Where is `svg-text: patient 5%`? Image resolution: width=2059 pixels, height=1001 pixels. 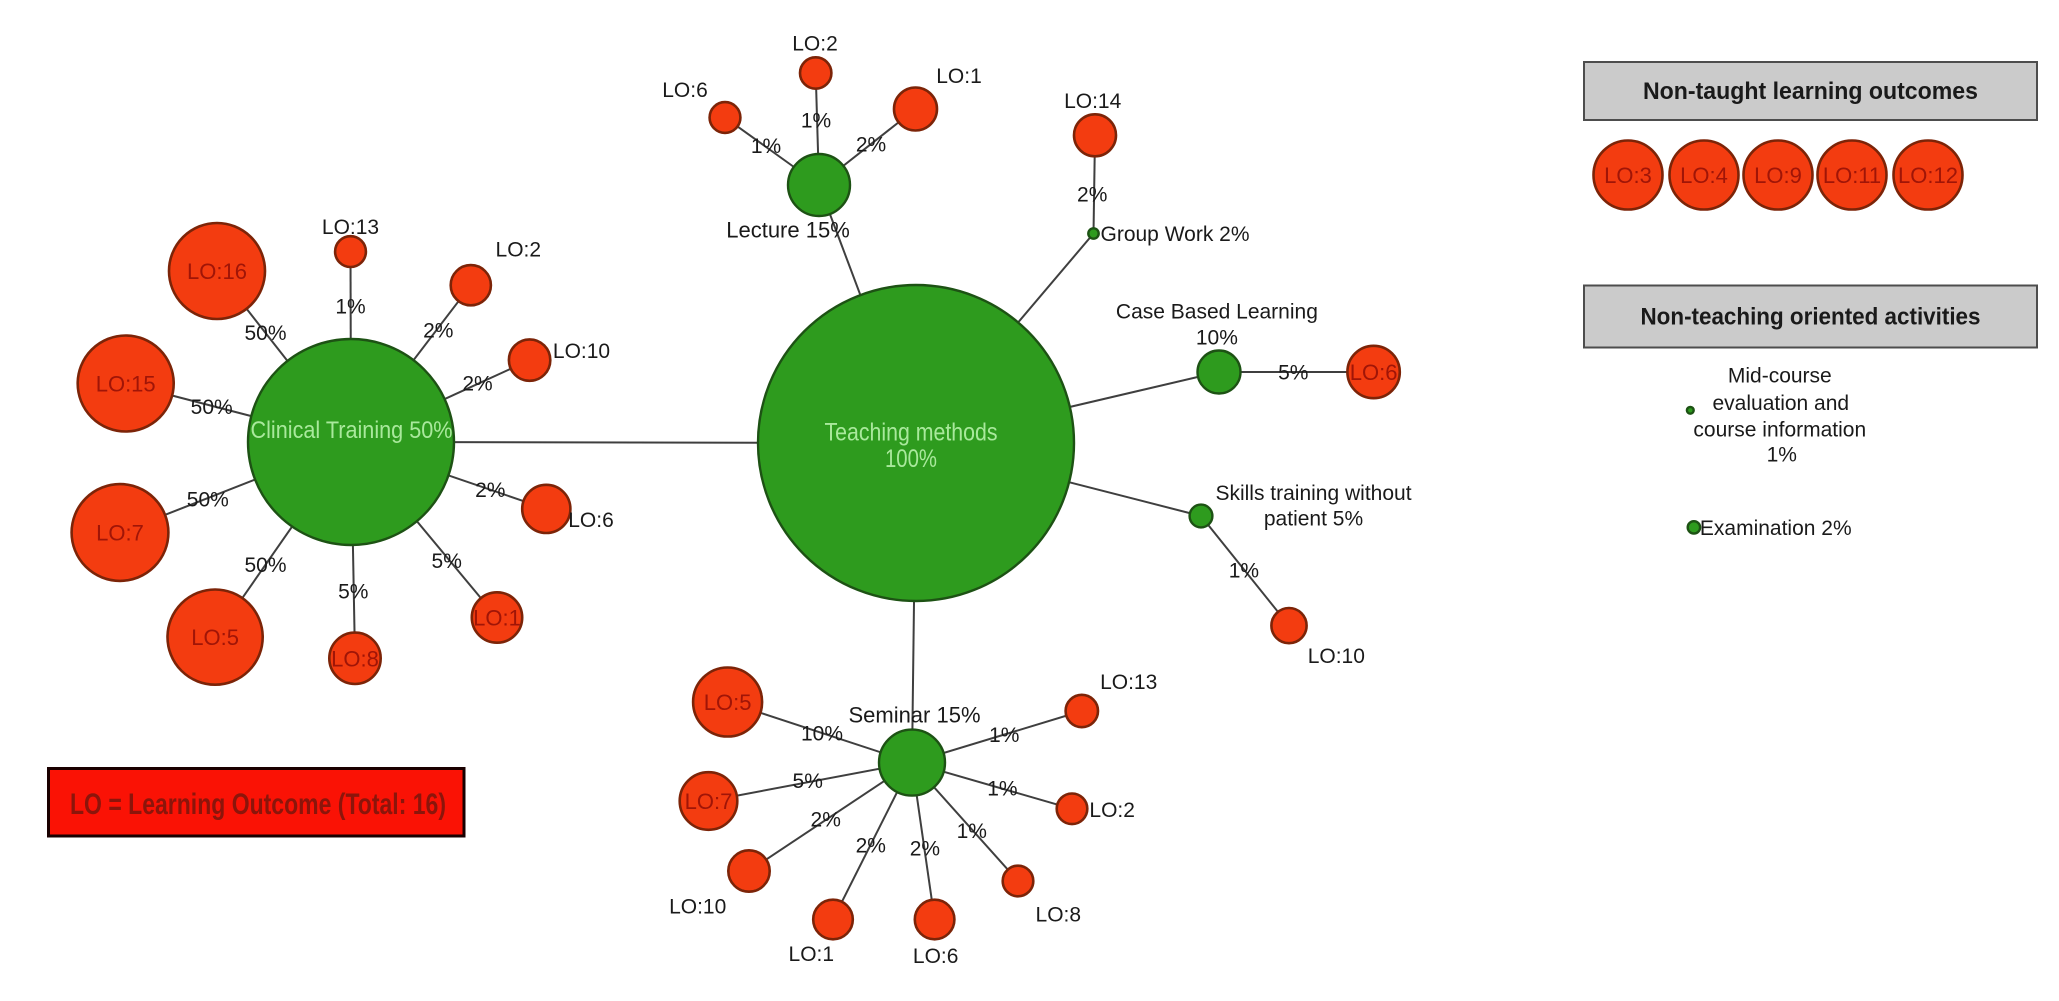
svg-text: patient 5% is located at coordinates (1313, 518).